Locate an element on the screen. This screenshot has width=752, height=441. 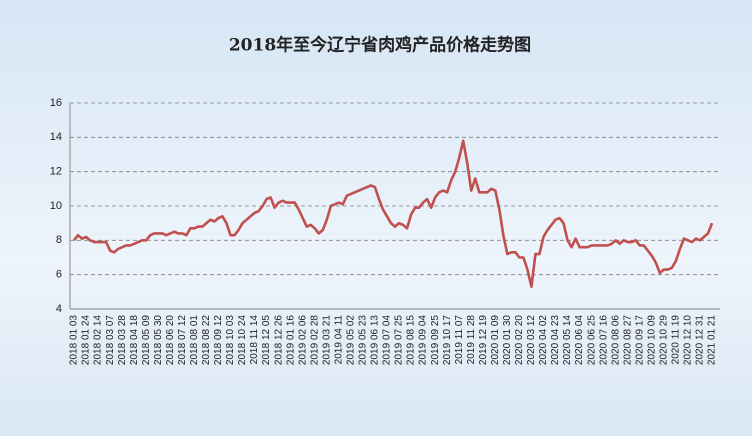
x-tick-label: 2019 11 28 is located at coordinates (471, 340).